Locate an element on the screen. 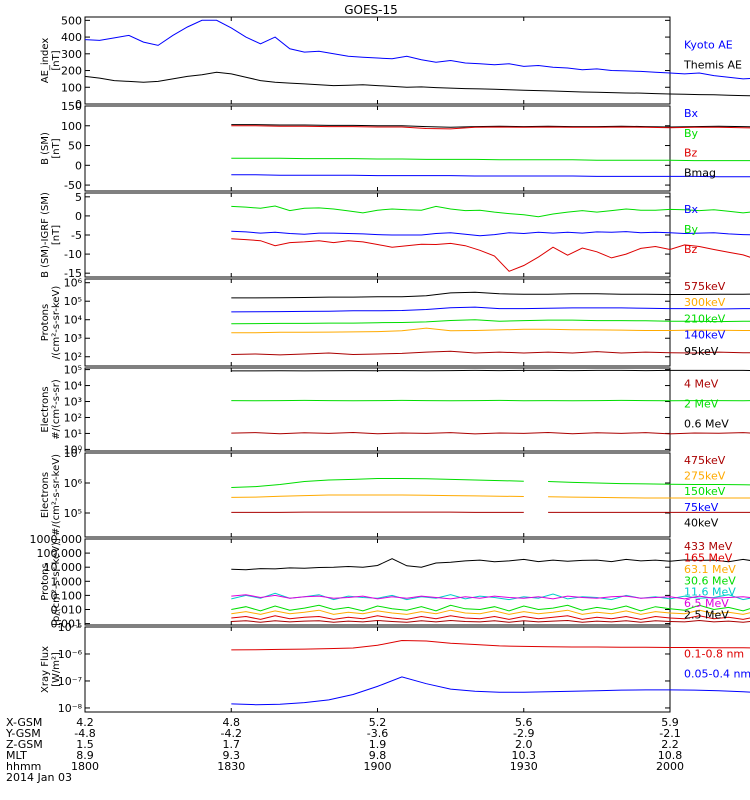  legend-entry: 6.5 MeV is located at coordinates (706, 603).